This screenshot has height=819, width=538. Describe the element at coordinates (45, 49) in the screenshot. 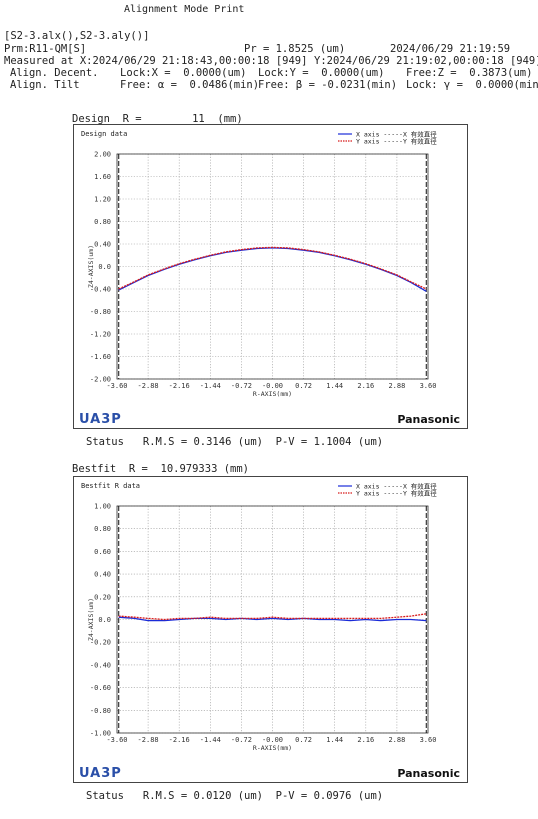

I see `parameter-label: Prm:R11-QM[S]` at that location.